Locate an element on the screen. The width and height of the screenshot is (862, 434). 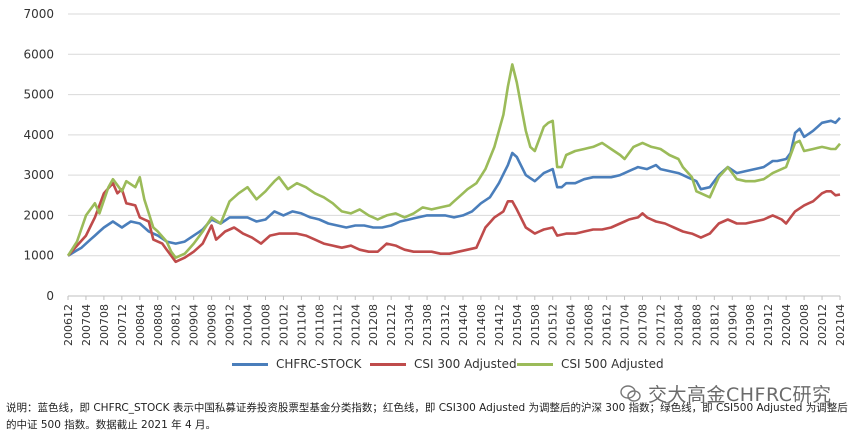
legend-item-csi300: CSI 300 Adjusted is located at coordinates (443, 364).